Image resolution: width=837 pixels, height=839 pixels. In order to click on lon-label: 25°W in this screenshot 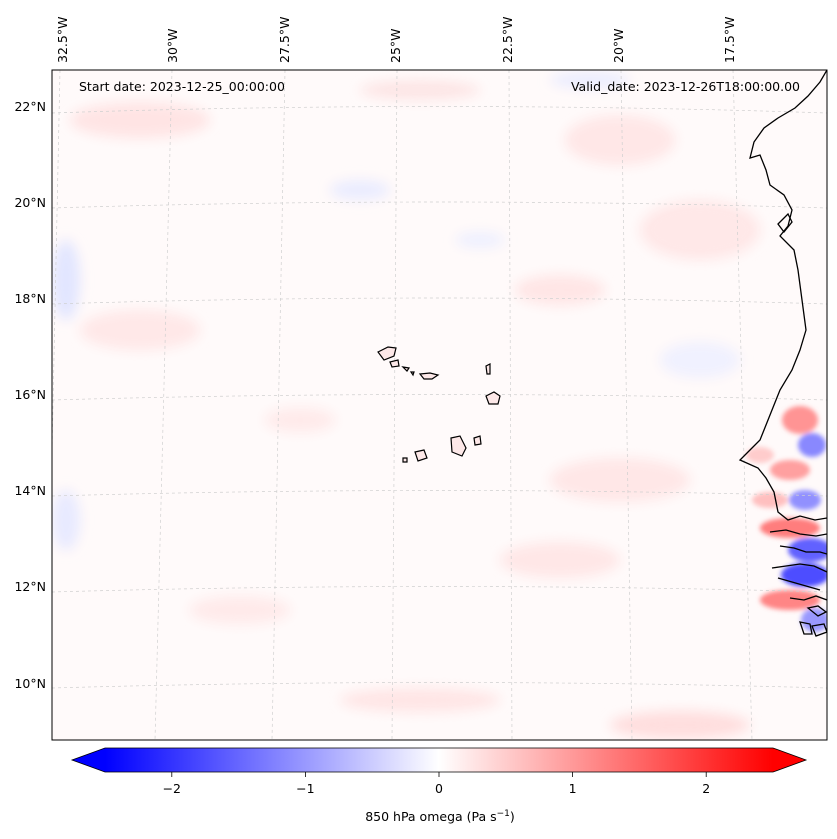, I will do `click(395, 45)`.